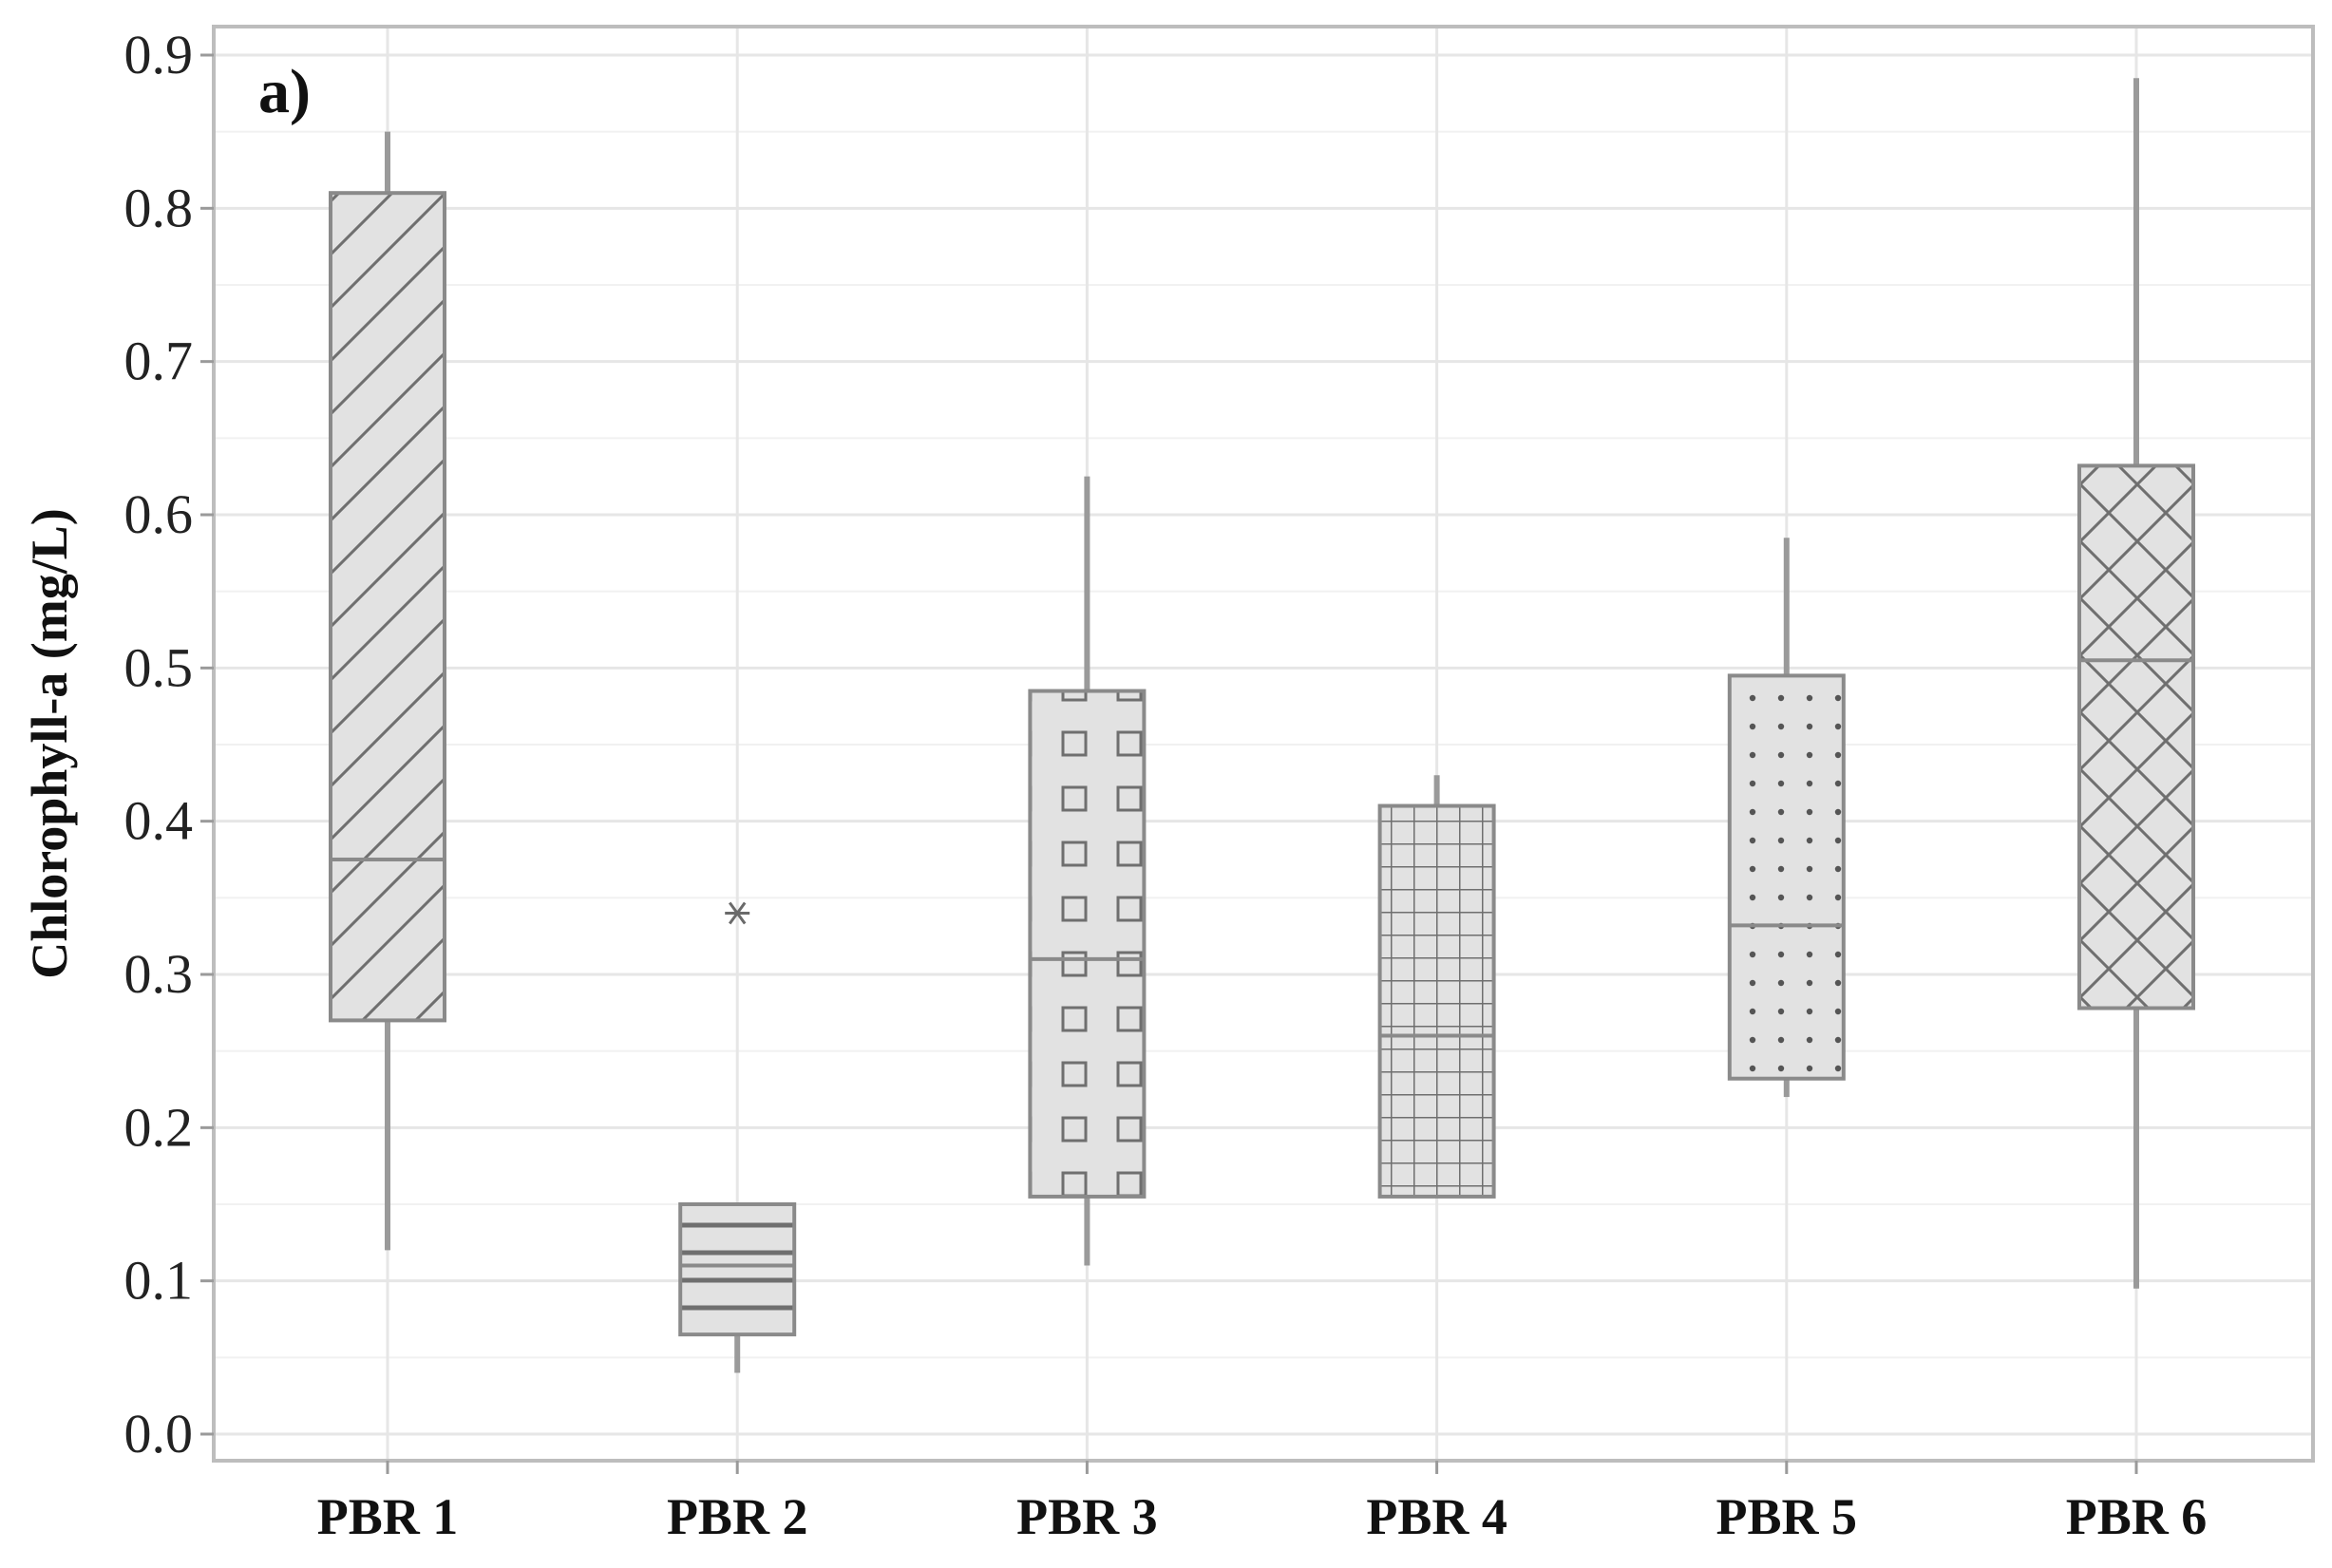  What do you see at coordinates (159, 207) in the screenshot?
I see `y-tick-label: 0.8` at bounding box center [159, 207].